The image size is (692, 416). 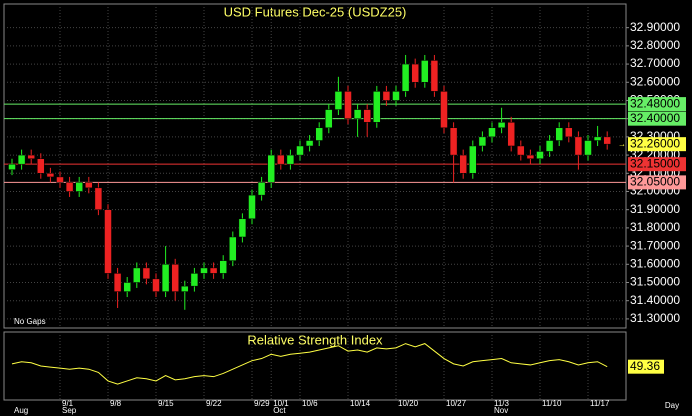 I want to click on x-label: Day, so click(x=672, y=405).